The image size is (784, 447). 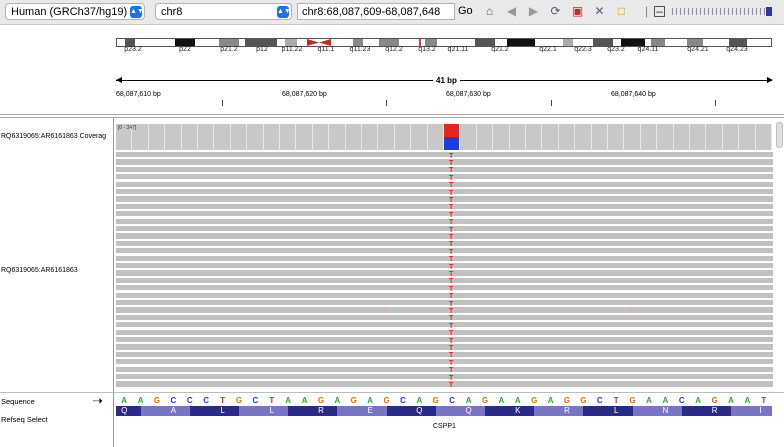 What do you see at coordinates (511, 11) in the screenshot?
I see `back-icon: ◀` at bounding box center [511, 11].